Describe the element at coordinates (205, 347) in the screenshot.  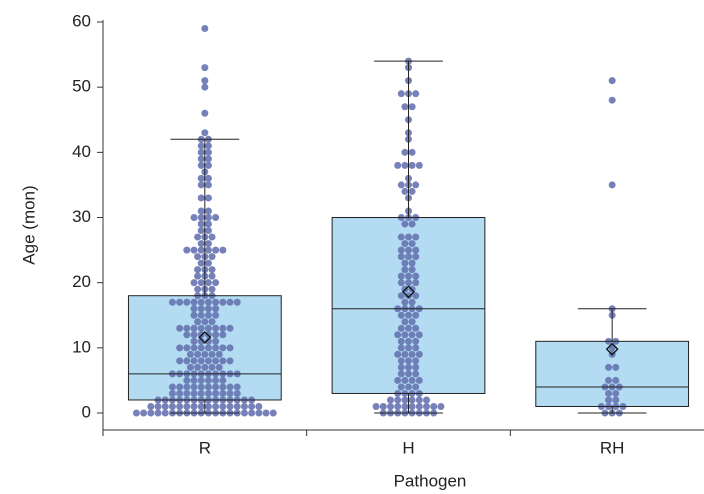
I see `box` at that location.